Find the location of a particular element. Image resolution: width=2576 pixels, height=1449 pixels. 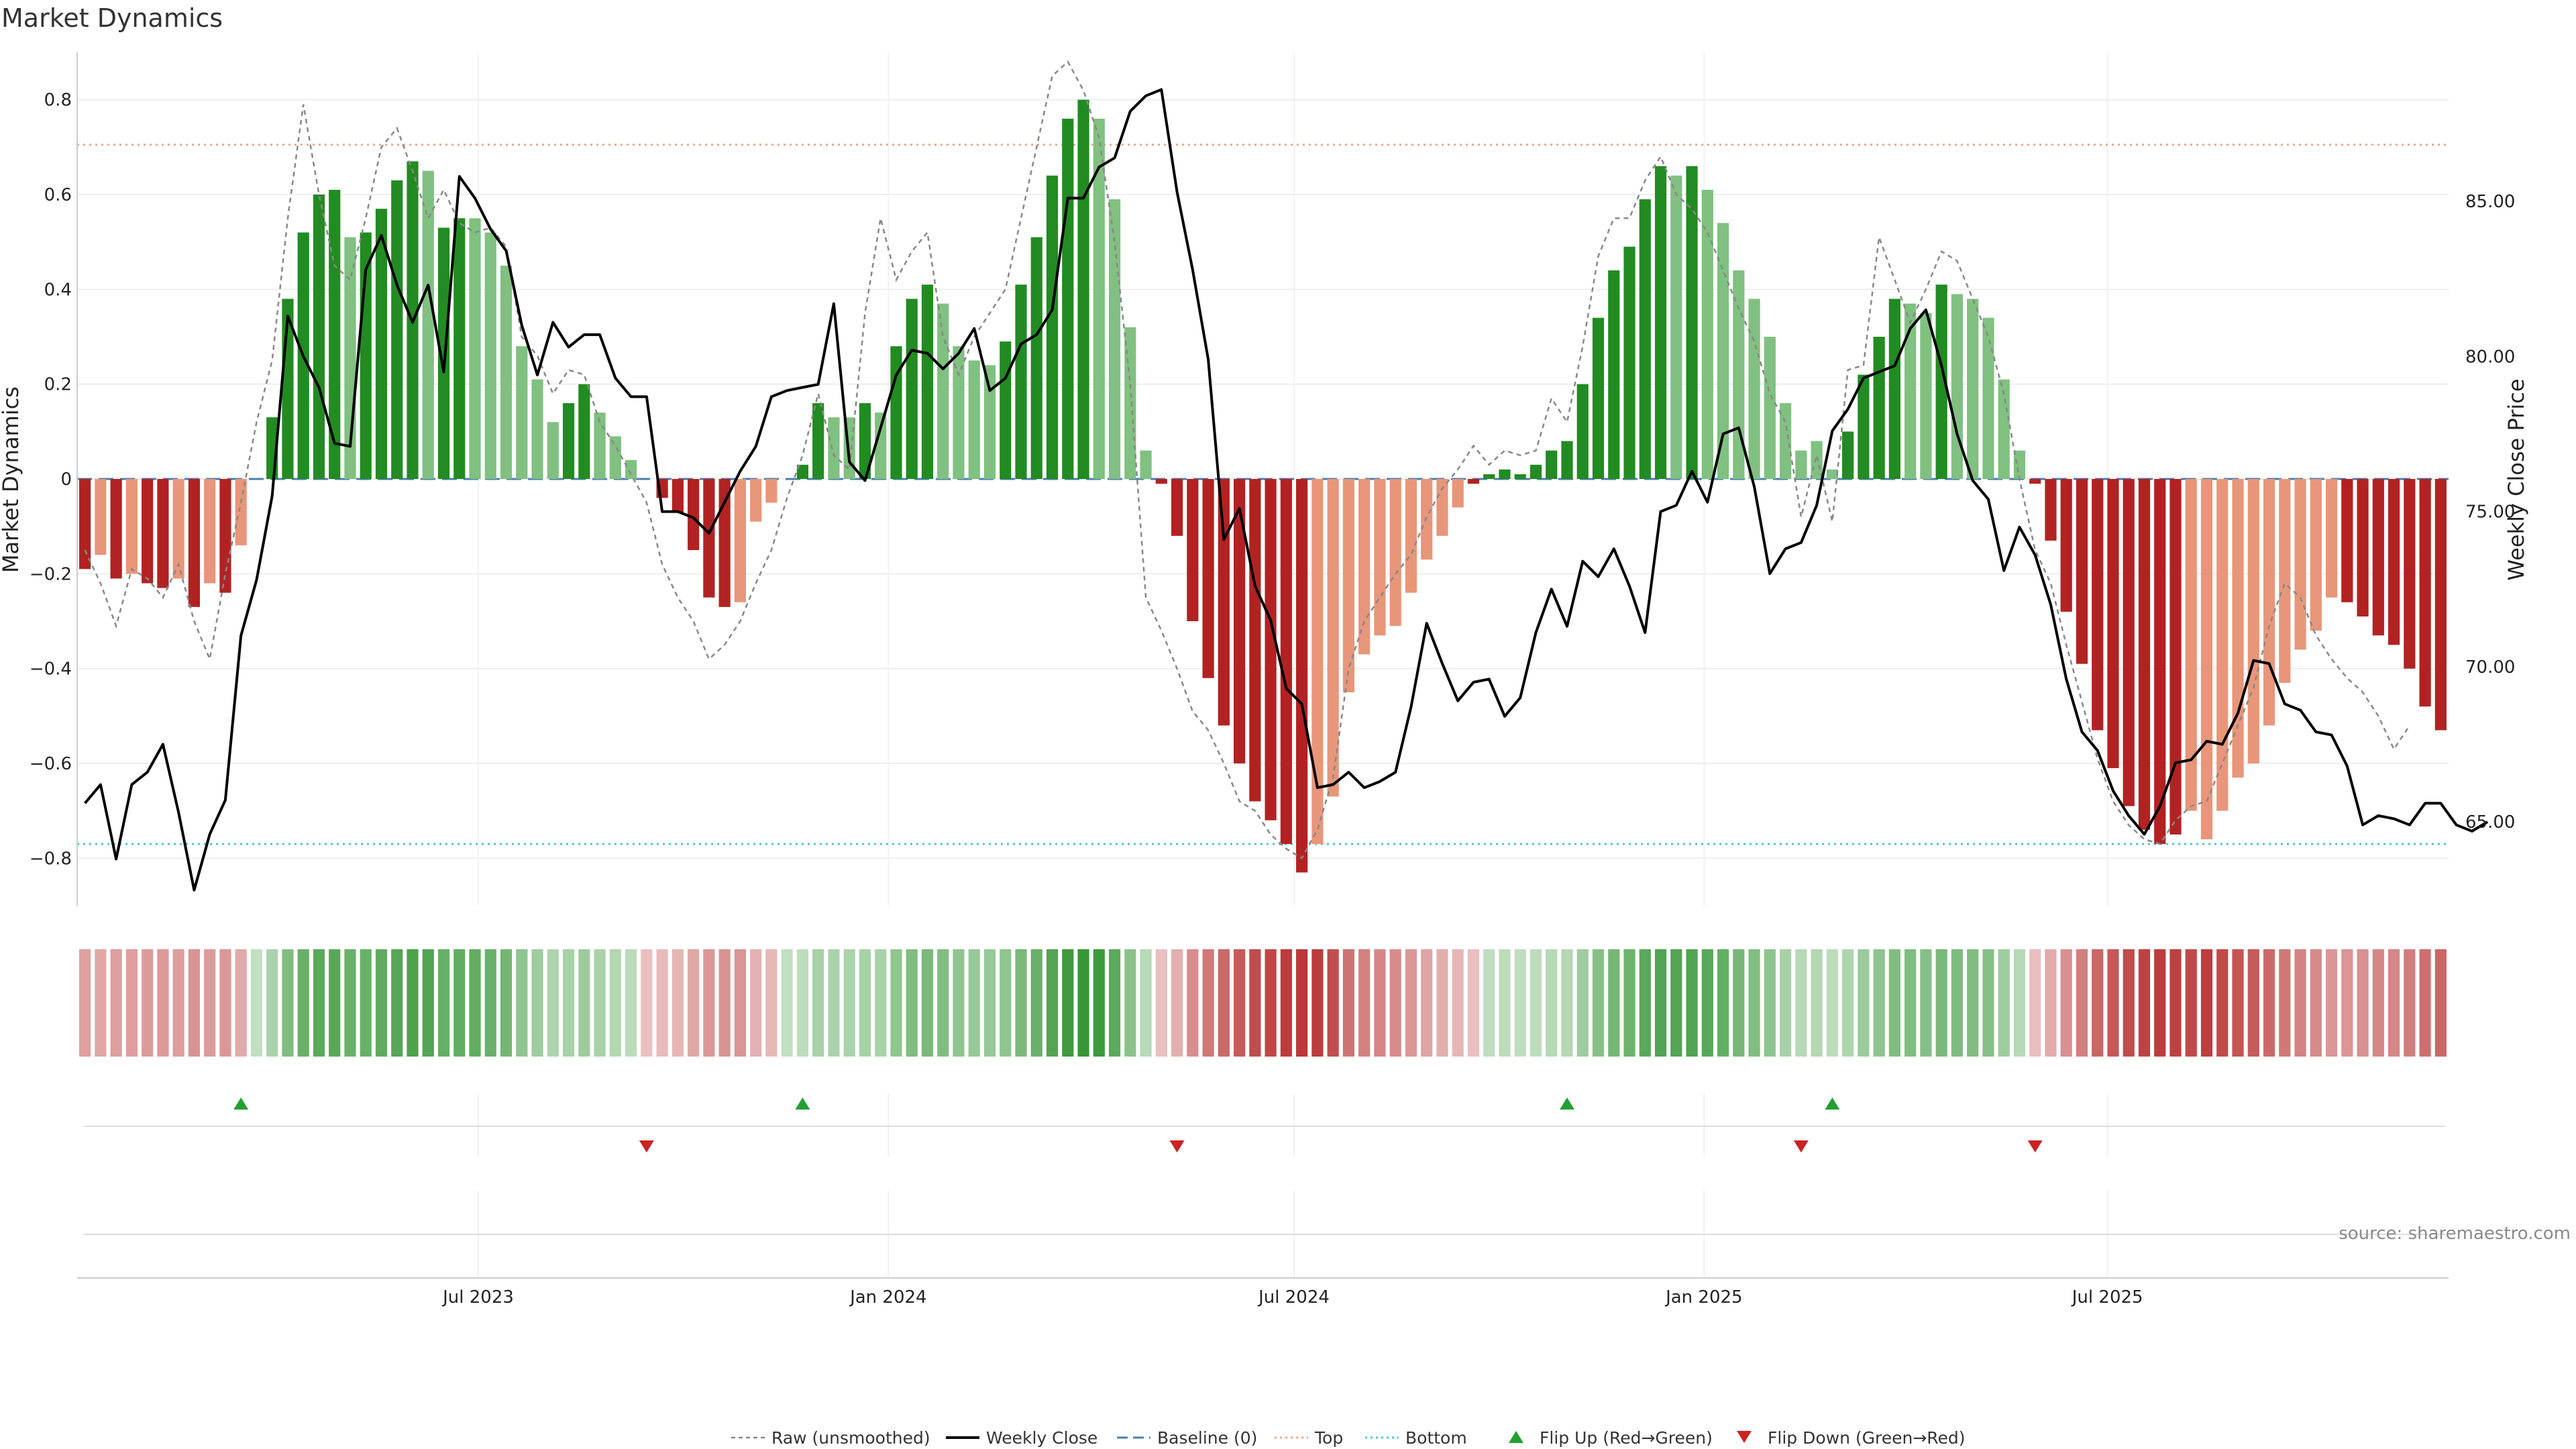

left-tick-label: 0 is located at coordinates (66, 480).